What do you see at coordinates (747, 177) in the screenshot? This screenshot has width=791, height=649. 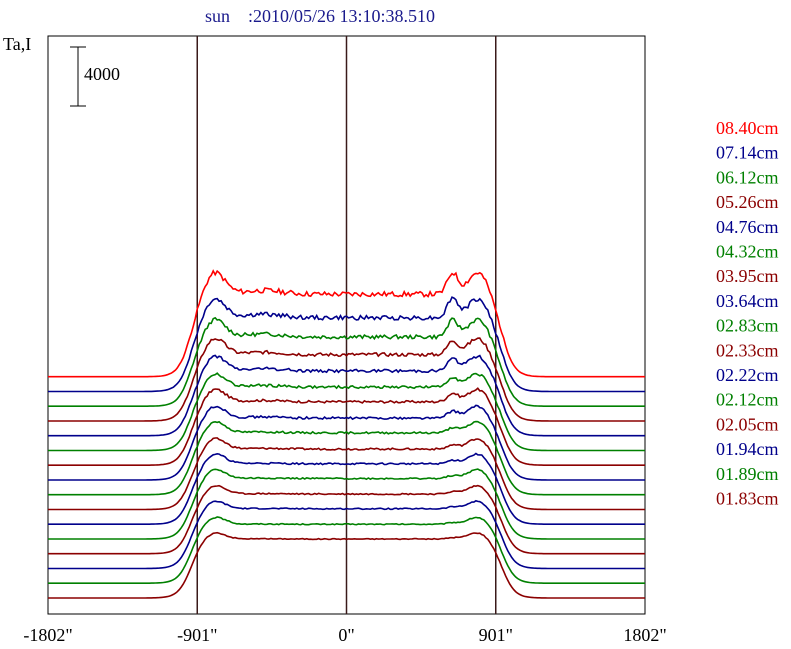 I see `legend-entry: 06.12cm` at bounding box center [747, 177].